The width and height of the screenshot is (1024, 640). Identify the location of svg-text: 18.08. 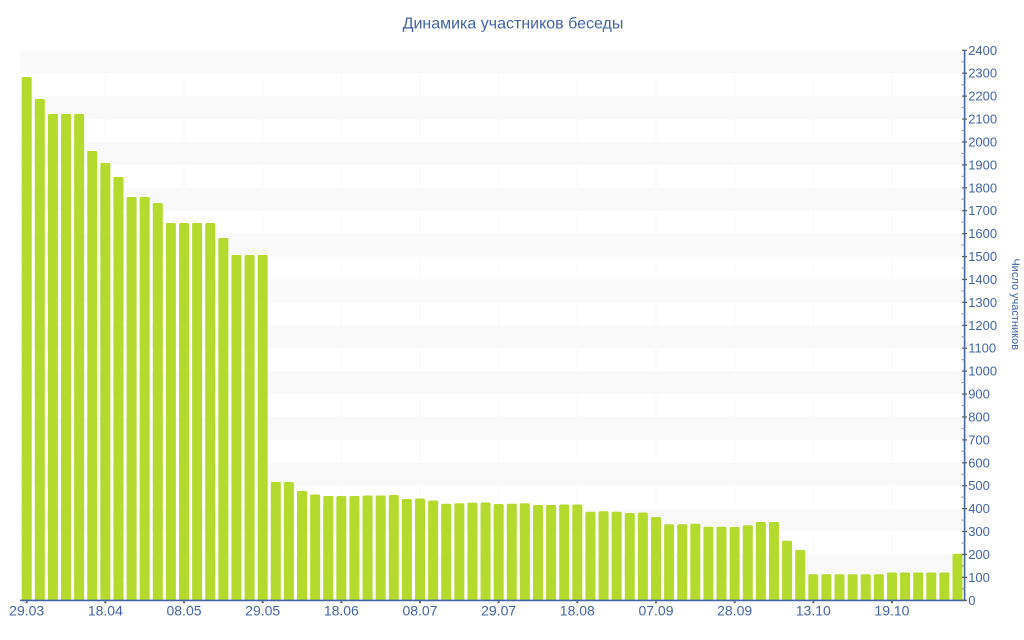
(577, 611).